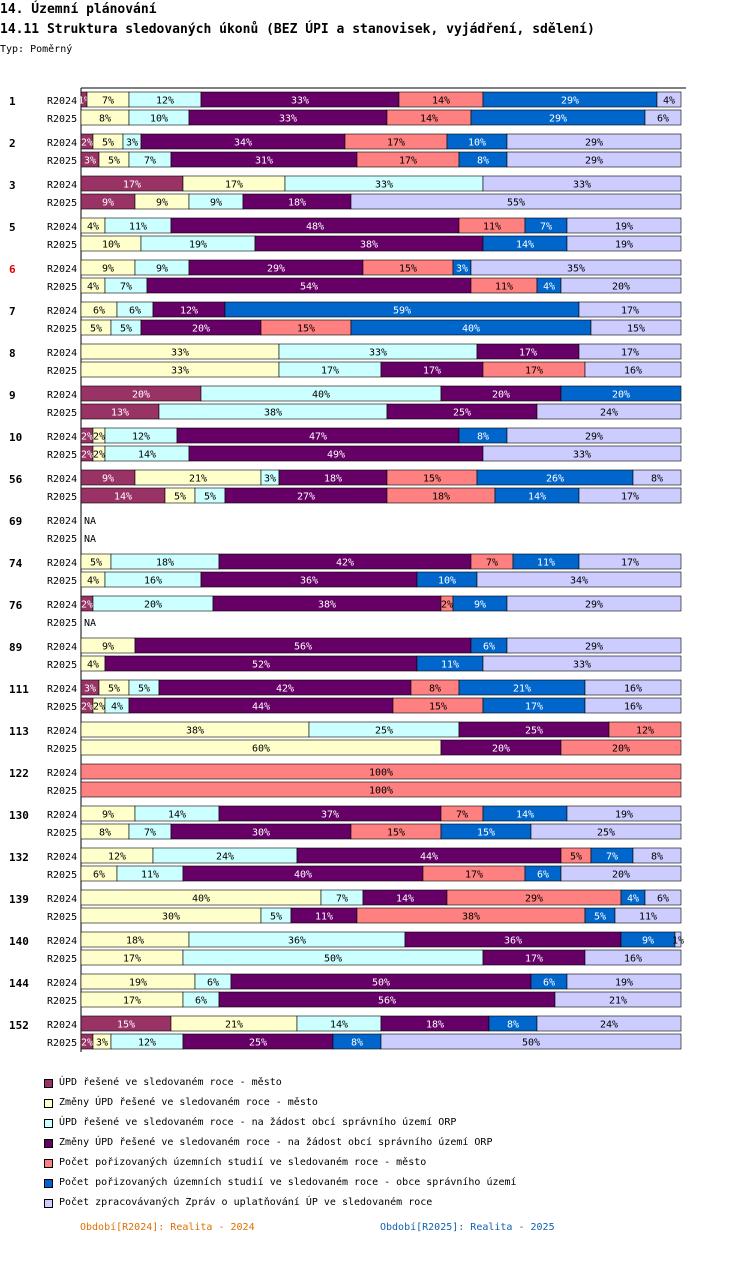 The width and height of the screenshot is (750, 1268). What do you see at coordinates (618, 1001) in the screenshot?
I see `data-label: 21%` at bounding box center [618, 1001].